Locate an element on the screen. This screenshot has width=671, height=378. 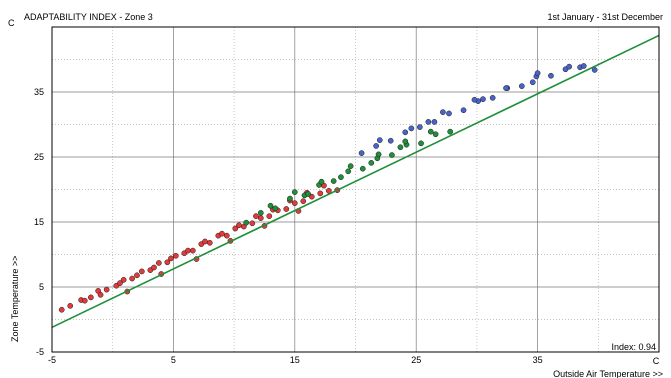
y-tick-label: 25 is located at coordinates (39, 157).